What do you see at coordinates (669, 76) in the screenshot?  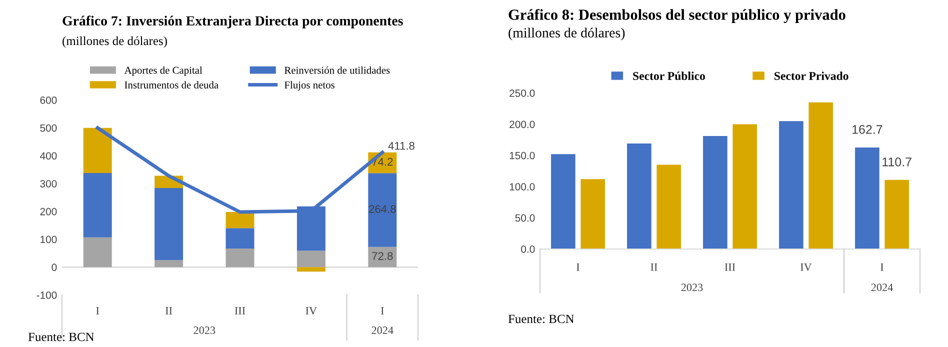 I see `legend-label: Sector Público` at bounding box center [669, 76].